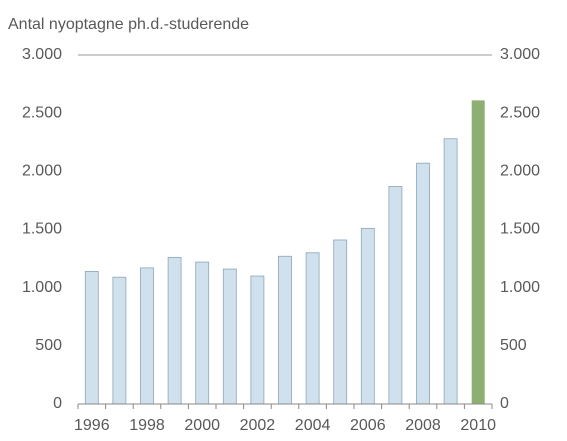 The width and height of the screenshot is (567, 441). I want to click on y-tick-label: 1.000, so click(42, 287).